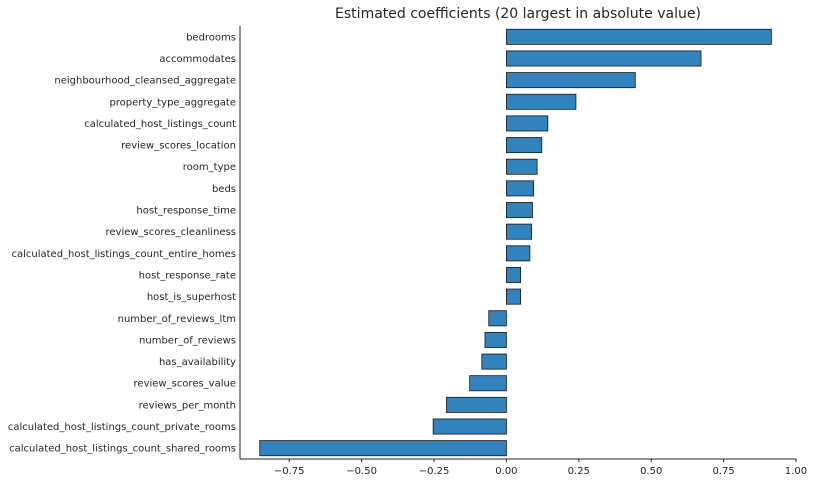 The width and height of the screenshot is (813, 483). I want to click on x-tick-label: 1.00, so click(796, 471).